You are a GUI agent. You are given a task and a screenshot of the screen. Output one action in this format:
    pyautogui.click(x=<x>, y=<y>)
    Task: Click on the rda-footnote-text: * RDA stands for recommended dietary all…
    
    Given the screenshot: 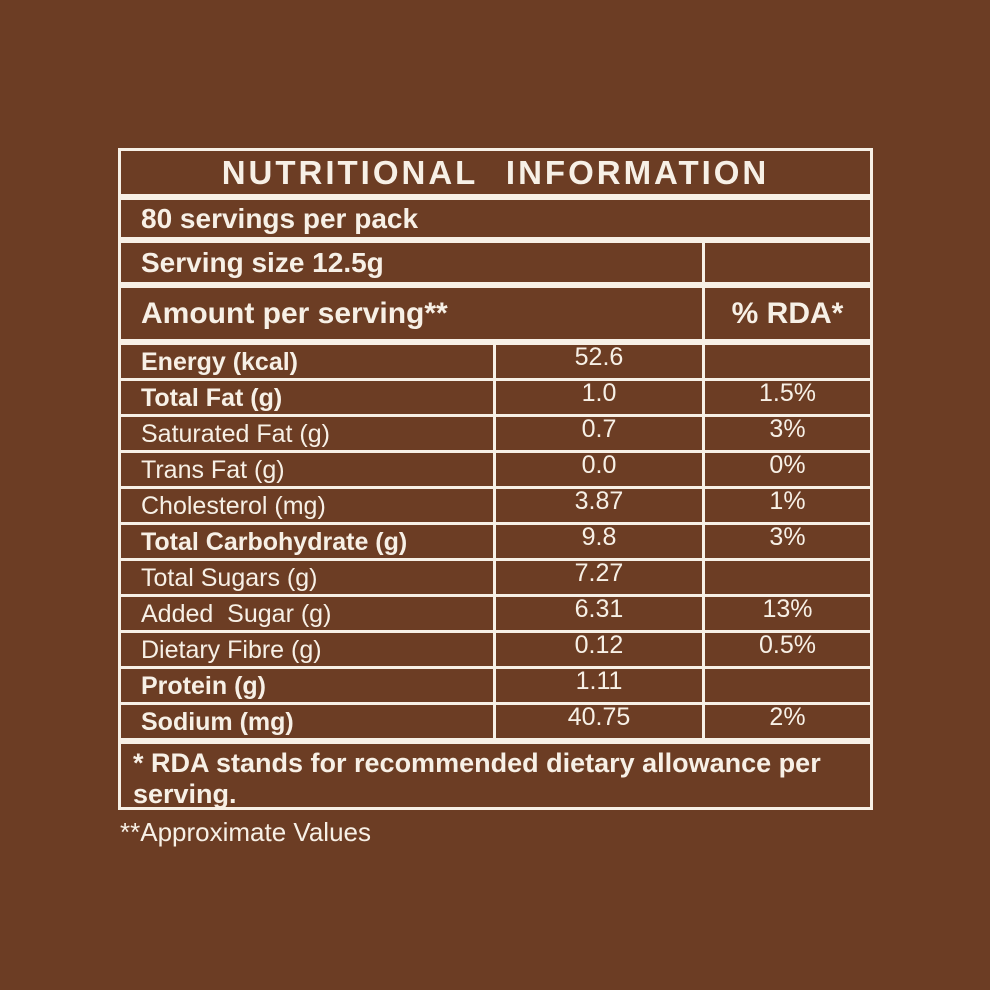 What is the action you would take?
    pyautogui.click(x=477, y=778)
    